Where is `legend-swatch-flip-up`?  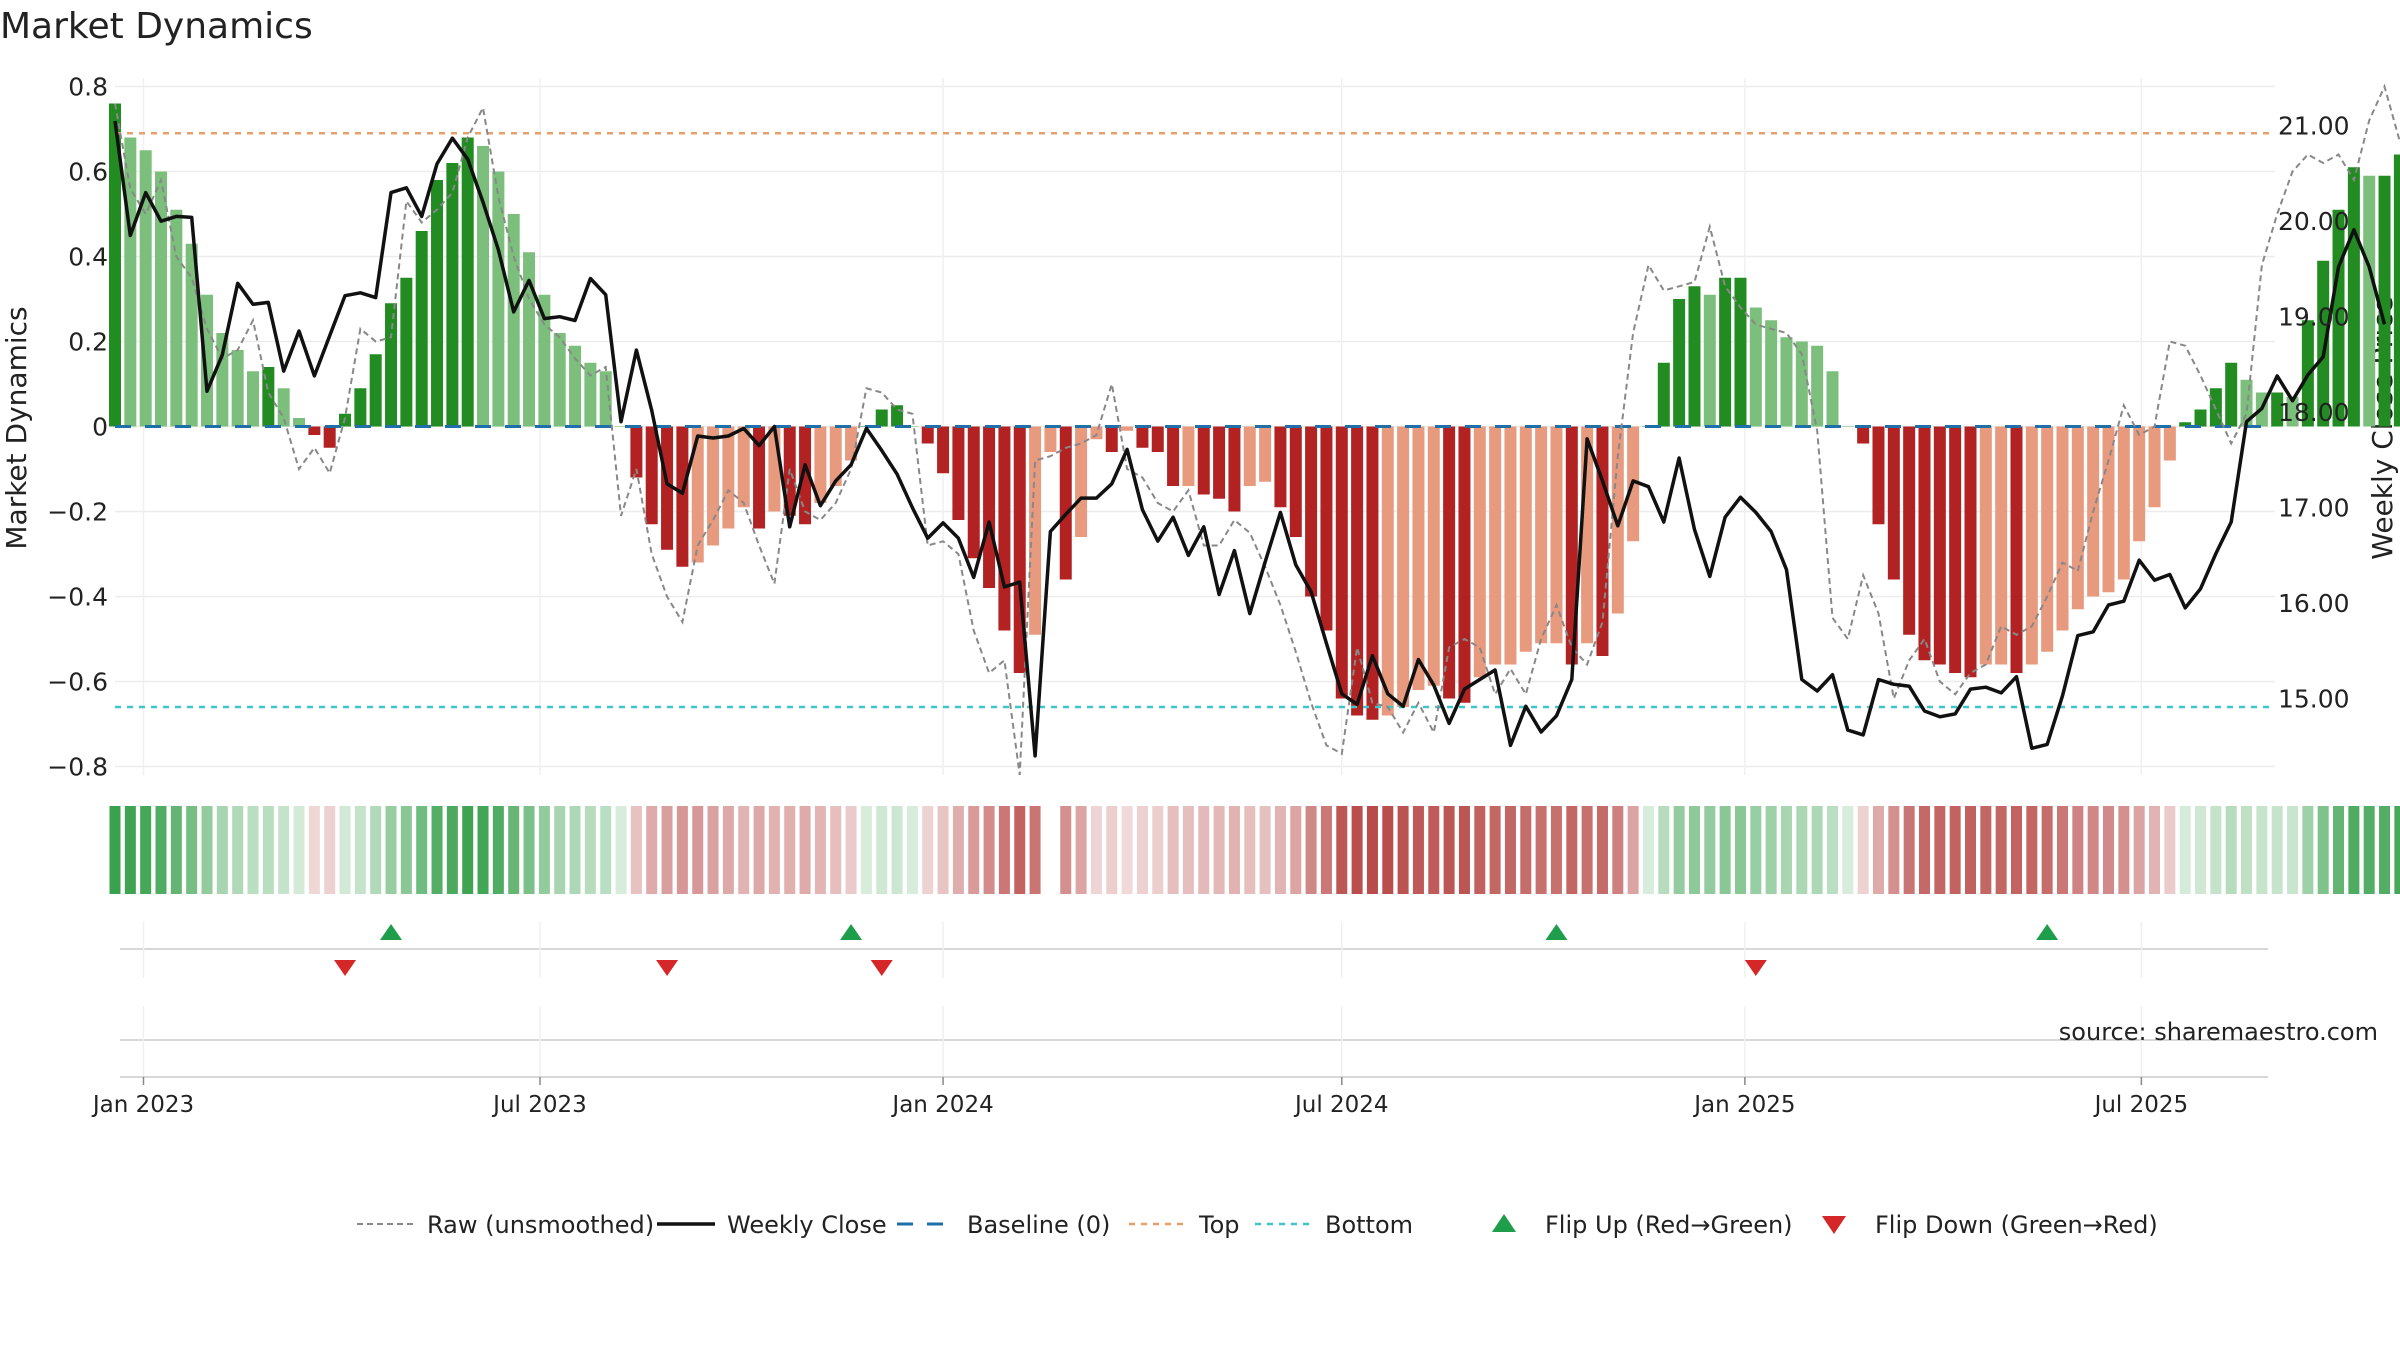
legend-swatch-flip-up is located at coordinates (1504, 1223).